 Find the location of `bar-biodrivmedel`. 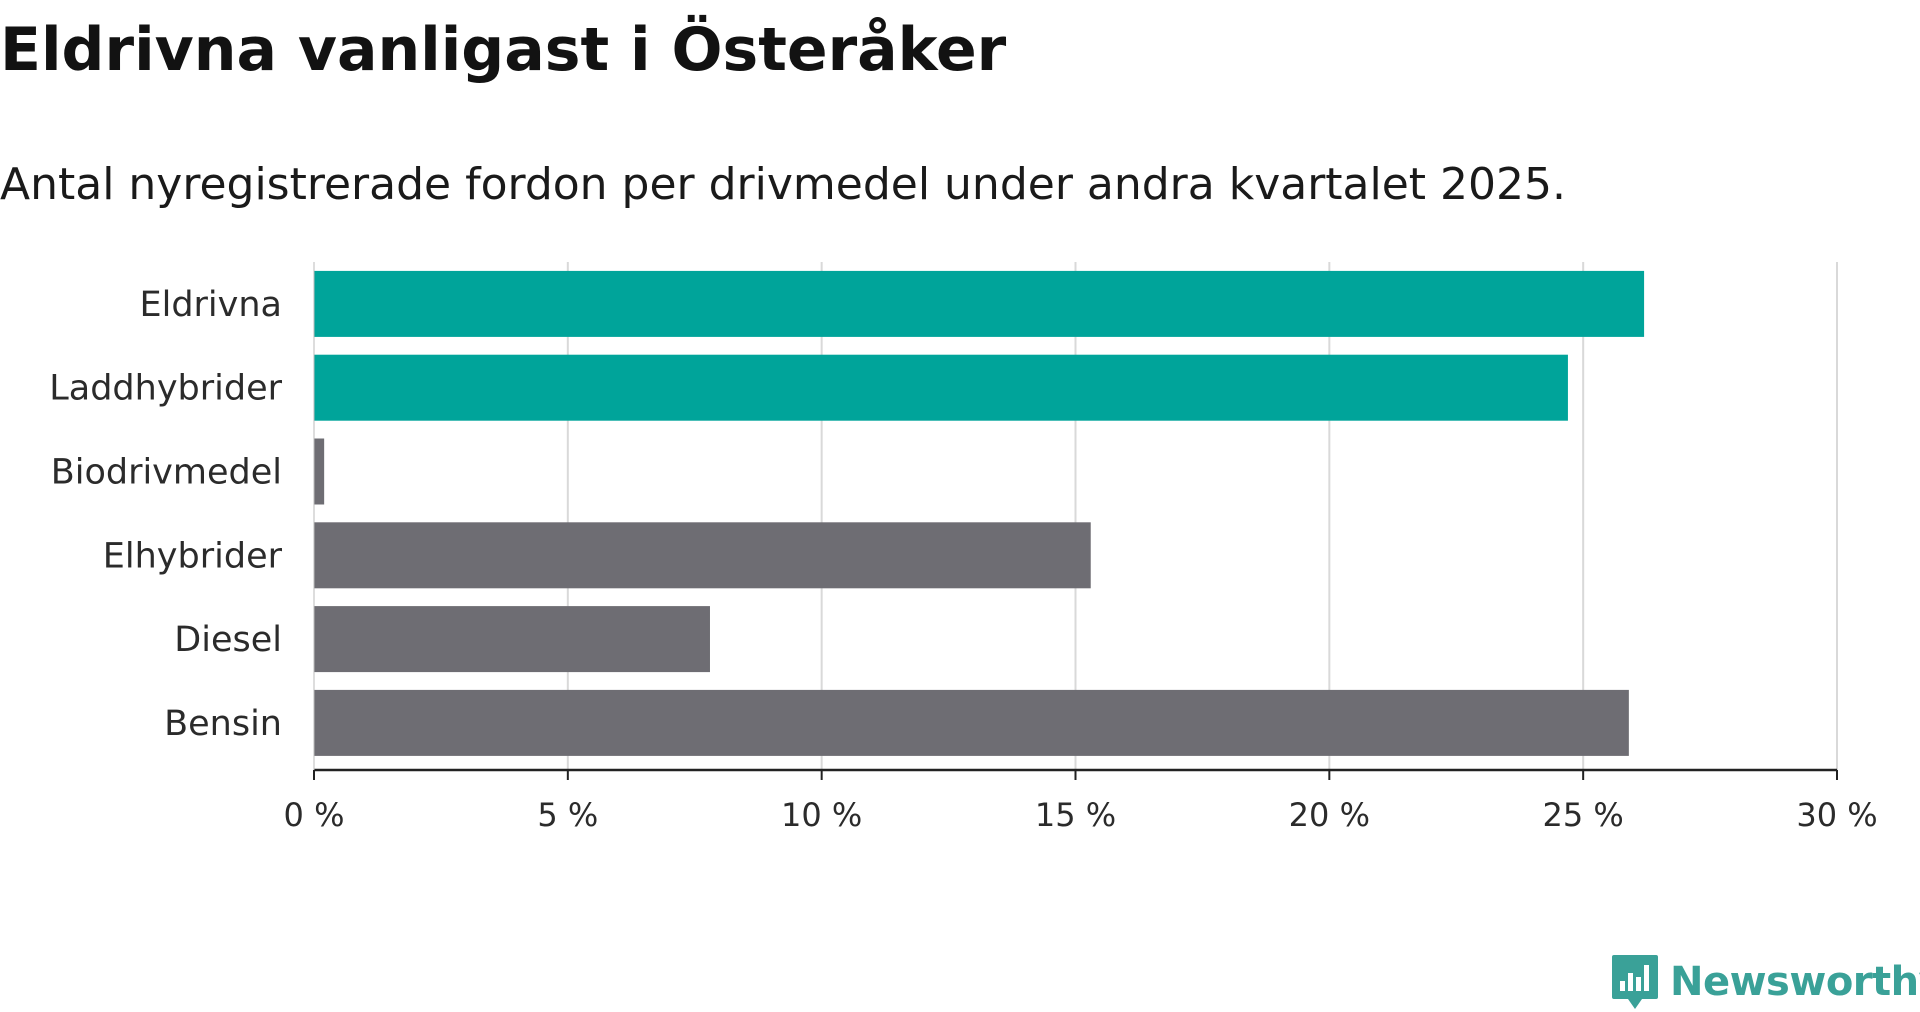

bar-biodrivmedel is located at coordinates (319, 471).